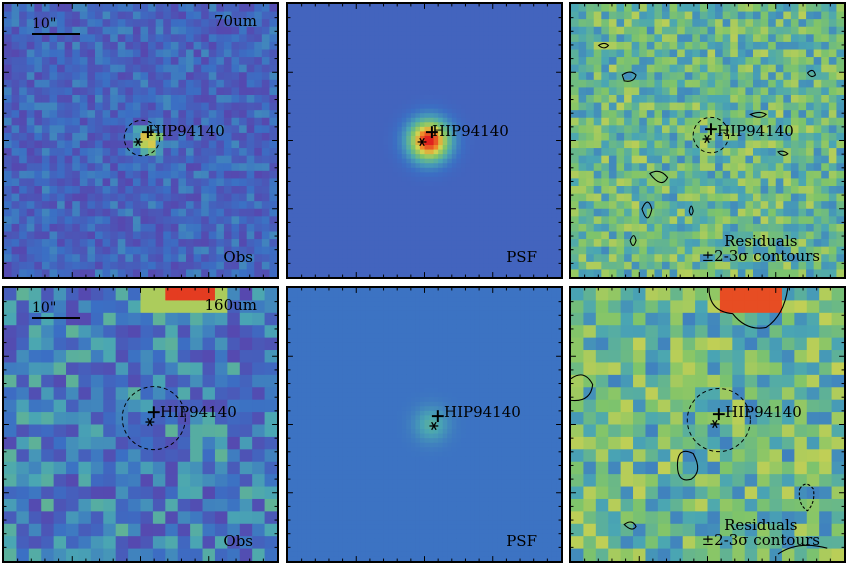  What do you see at coordinates (235, 21) in the screenshot?
I see `band-label: 70um` at bounding box center [235, 21].